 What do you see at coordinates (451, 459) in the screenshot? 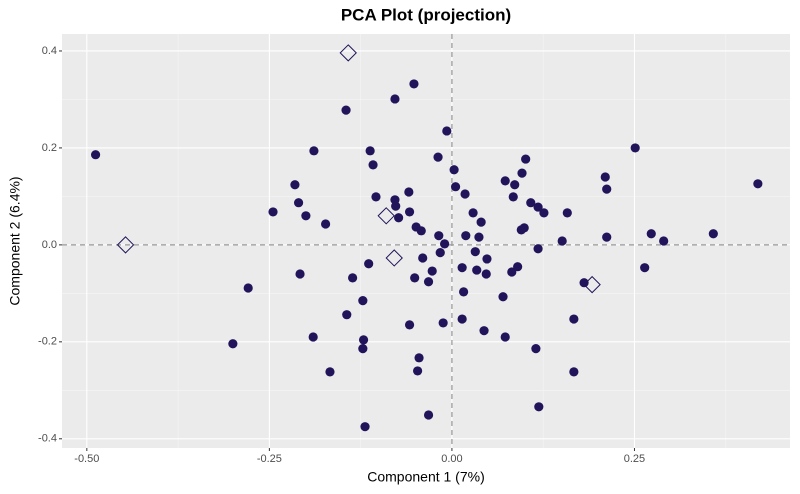
I see `x-tick-label: 0.00` at bounding box center [451, 459].